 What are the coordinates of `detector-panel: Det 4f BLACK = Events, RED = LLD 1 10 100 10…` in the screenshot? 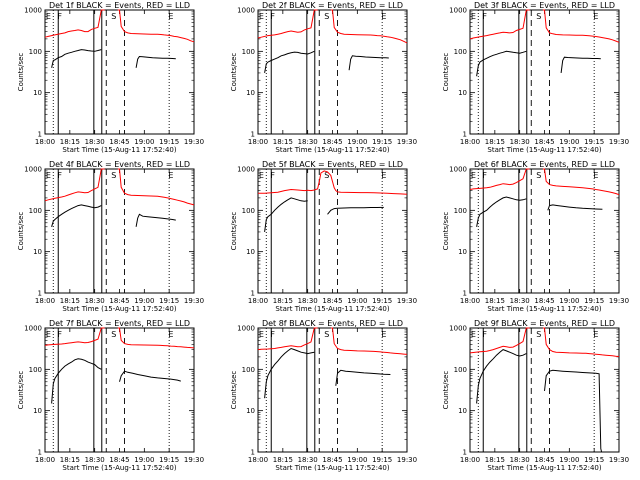 It's located at (110, 236).